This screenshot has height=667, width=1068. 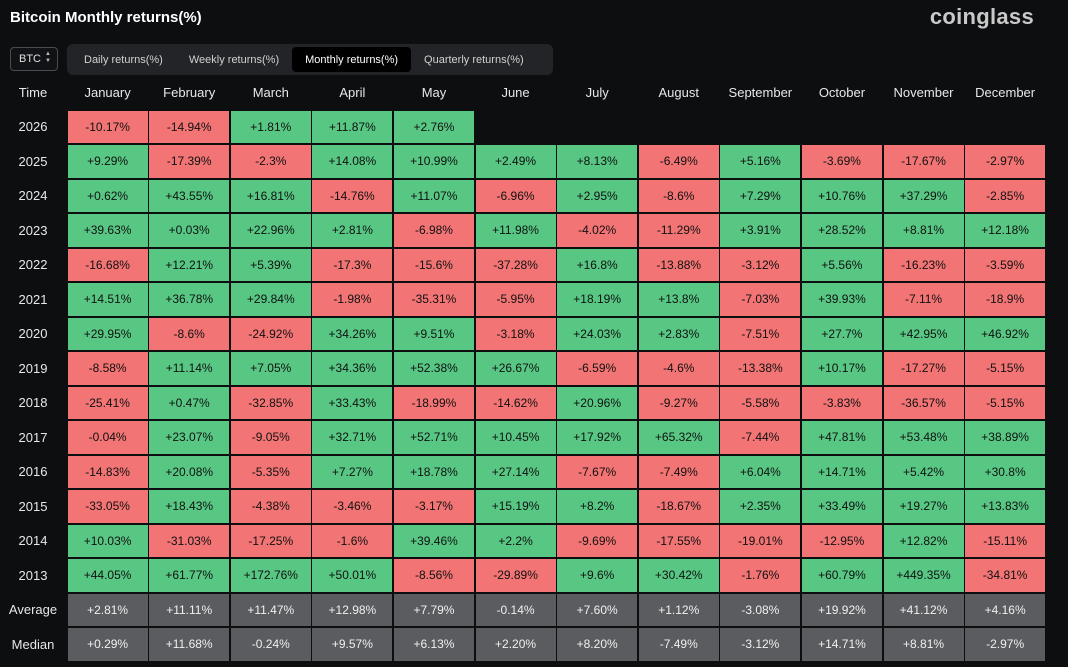 I want to click on return-cell: -29.89%, so click(x=515, y=575).